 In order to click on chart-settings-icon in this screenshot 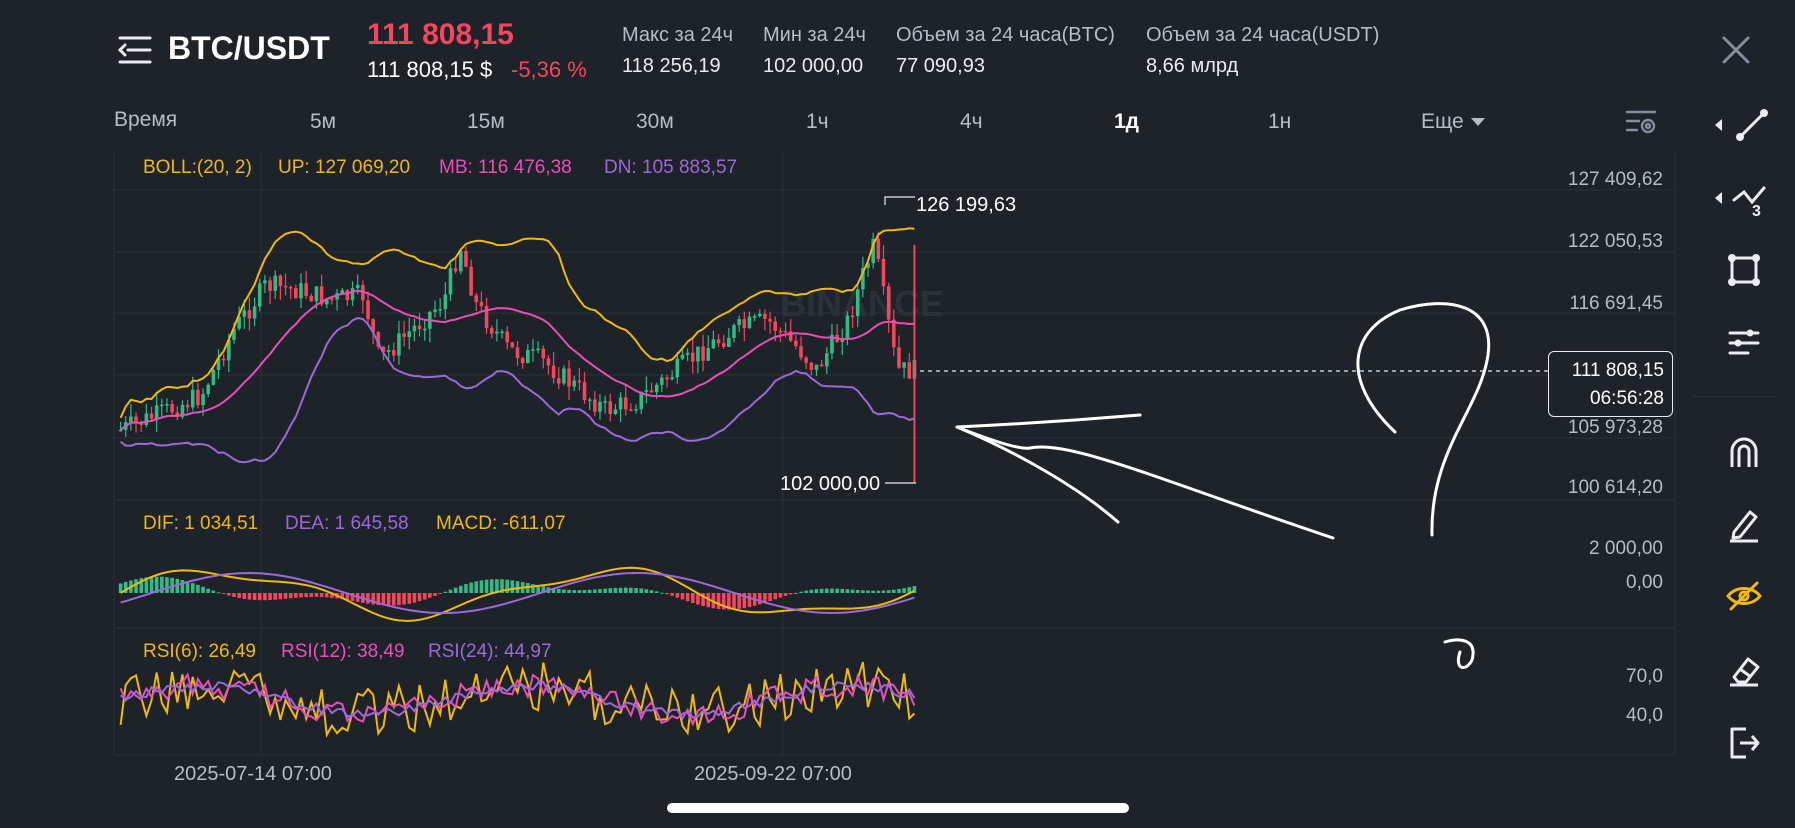, I will do `click(1641, 122)`.